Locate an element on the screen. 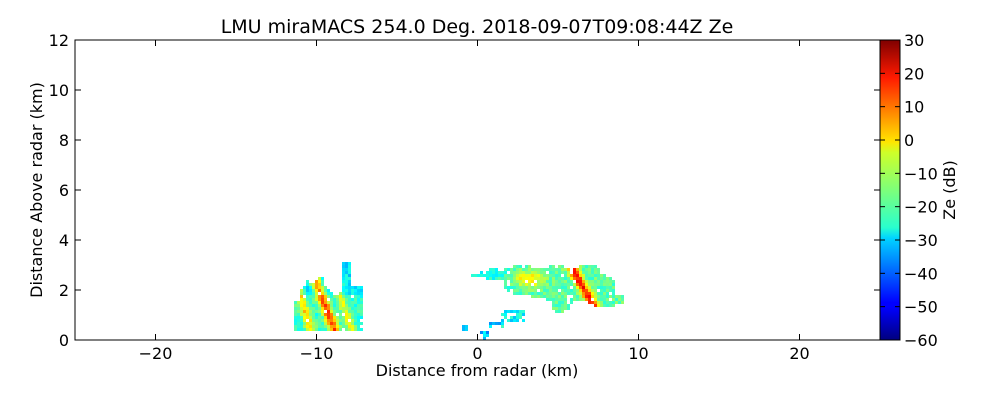 This screenshot has width=1000, height=404. x-tick-label: 20 is located at coordinates (799, 353).